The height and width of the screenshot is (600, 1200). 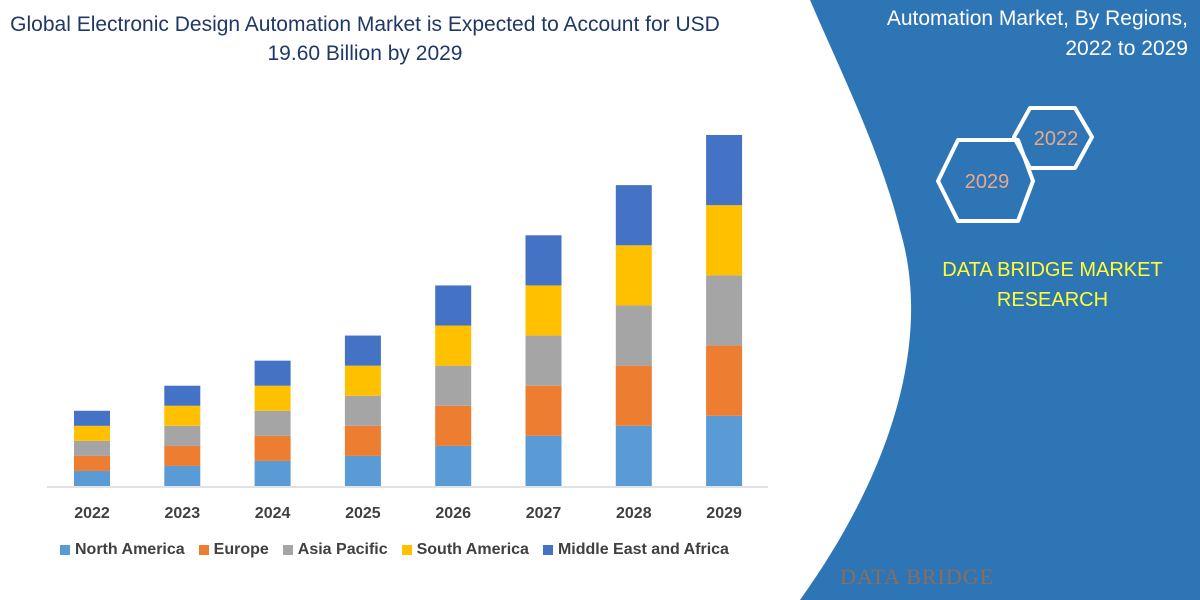 I want to click on bar-2027-europe, so click(x=543, y=410).